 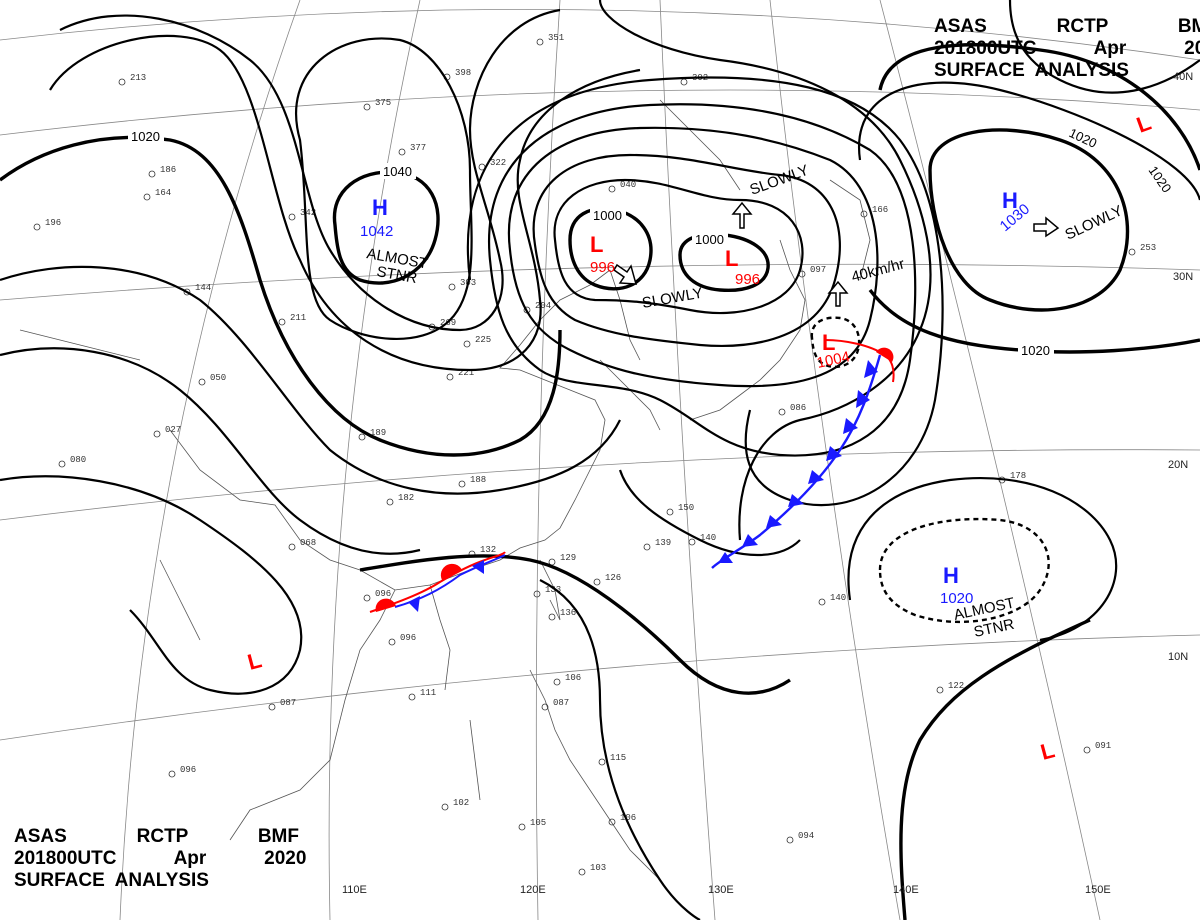 What do you see at coordinates (602, 267) in the screenshot?
I see `low-center-value: 996` at bounding box center [602, 267].